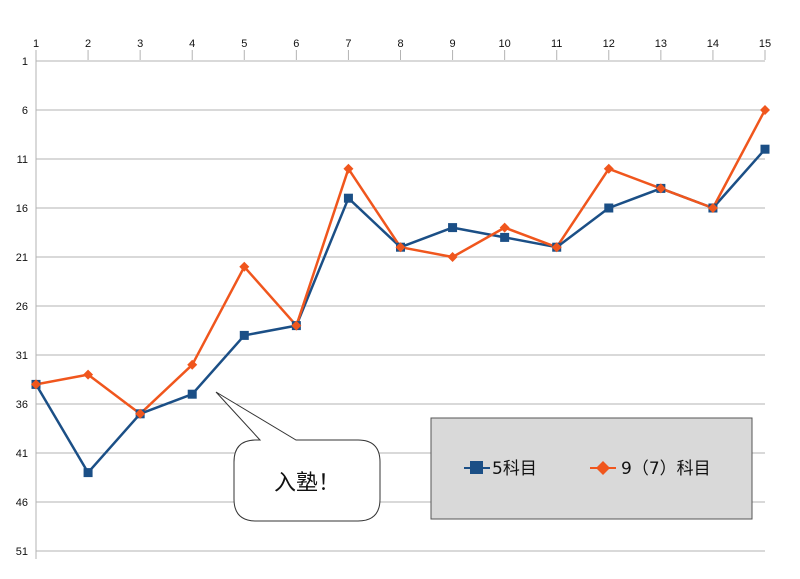 The width and height of the screenshot is (800, 579). Describe the element at coordinates (591, 468) in the screenshot. I see `legend: 5科目 9（7）科目` at that location.